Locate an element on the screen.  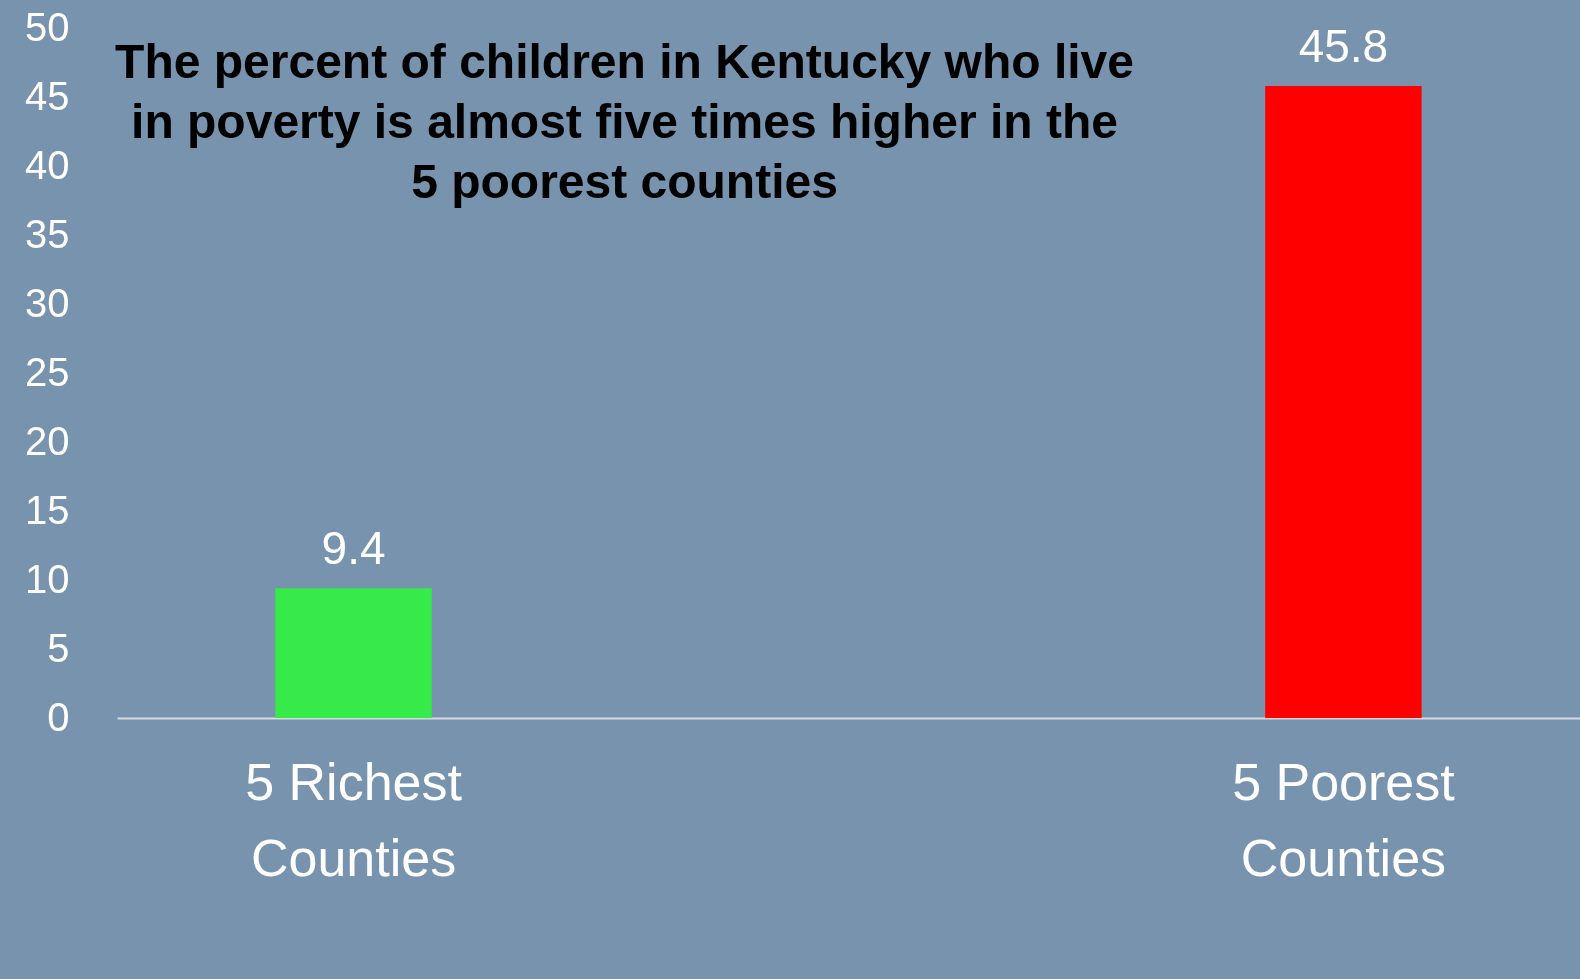
y-tick-label: 10 is located at coordinates (47, 578).